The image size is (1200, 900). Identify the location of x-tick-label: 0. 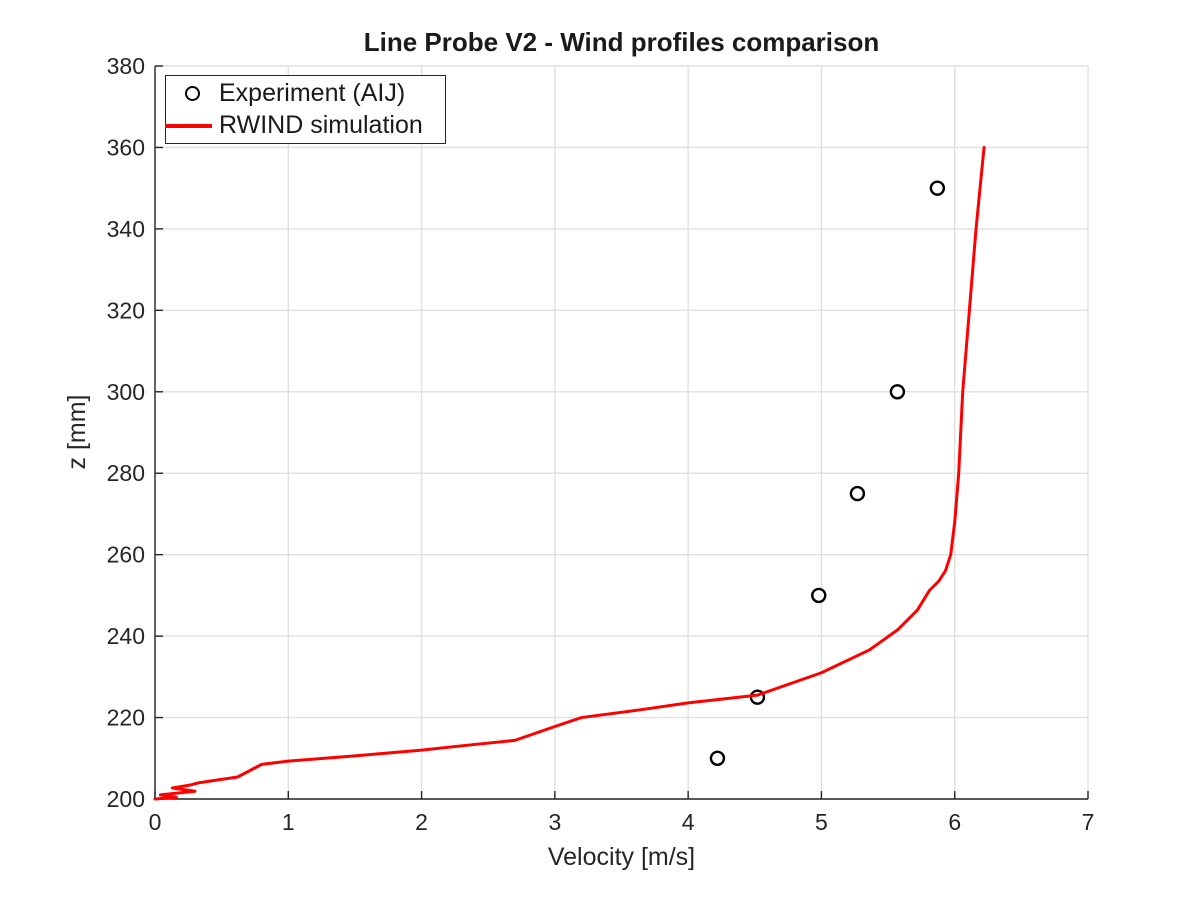
(155, 822).